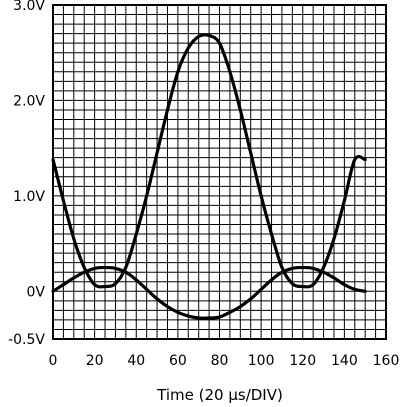 This screenshot has width=400, height=407. What do you see at coordinates (29, 101) in the screenshot?
I see `y-tick-label: 2.0V` at bounding box center [29, 101].